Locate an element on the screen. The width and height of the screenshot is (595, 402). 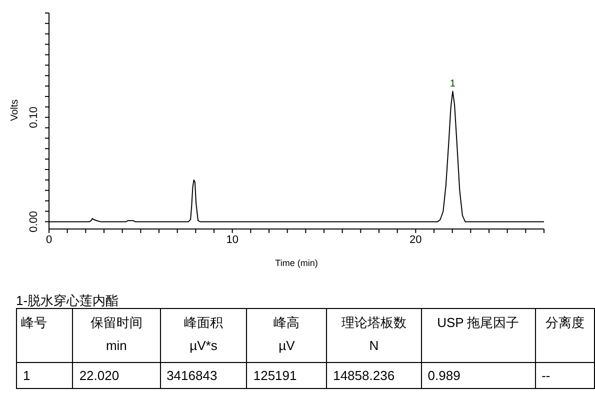
x-axis-title: Time (min) is located at coordinates (296, 263).